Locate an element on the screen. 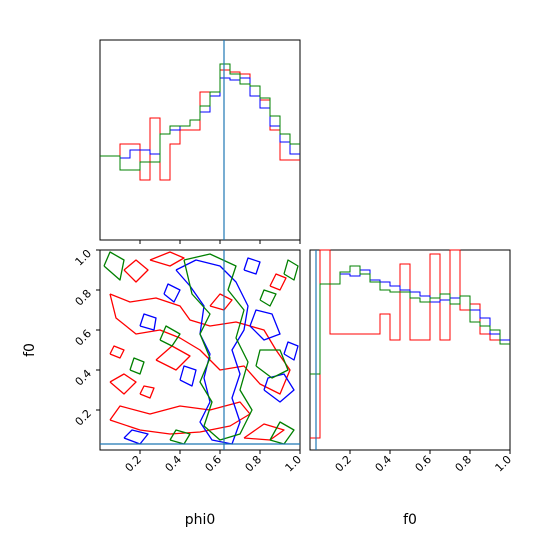 The image size is (550, 550). f0-y-tick-label: 0.2 is located at coordinates (84, 418).